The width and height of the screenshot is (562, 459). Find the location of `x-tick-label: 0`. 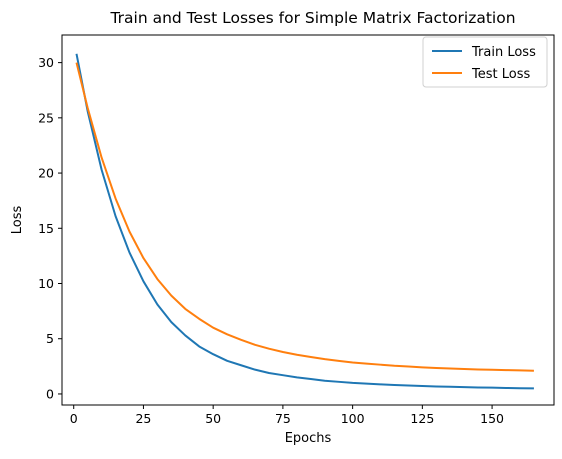

x-tick-label: 0 is located at coordinates (74, 418).